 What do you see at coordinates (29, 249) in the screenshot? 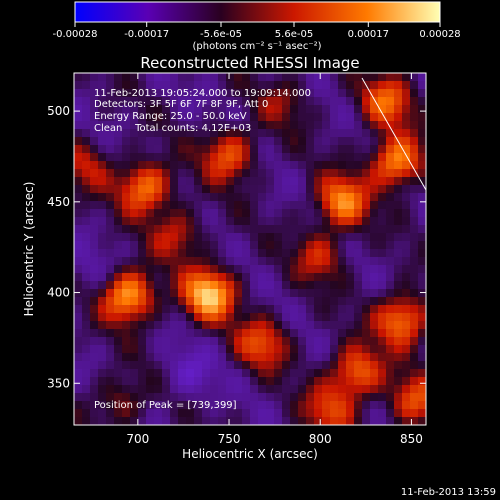
I see `y-axis-label: Heliocentric Y (arcsec)` at bounding box center [29, 249].